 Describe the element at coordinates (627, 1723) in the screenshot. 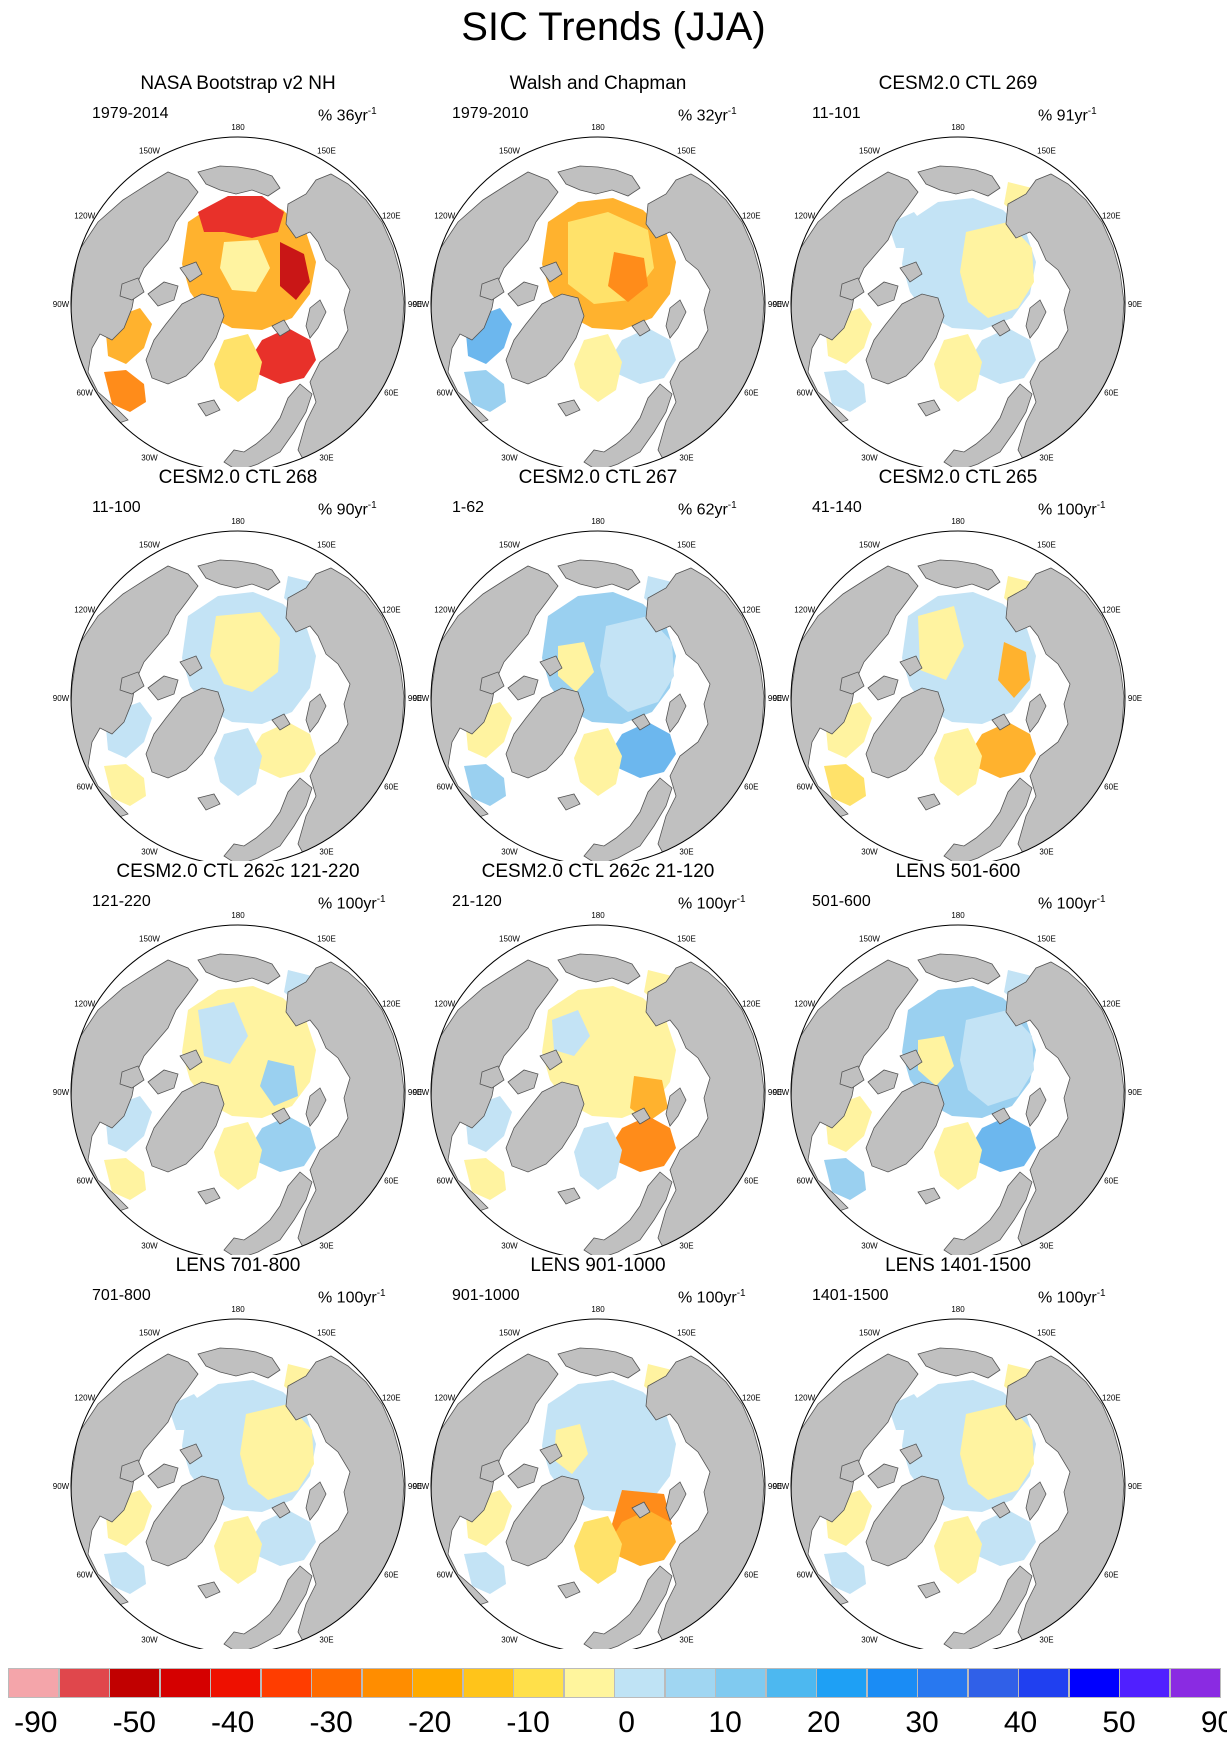

I see `colorbar-label: 0` at that location.